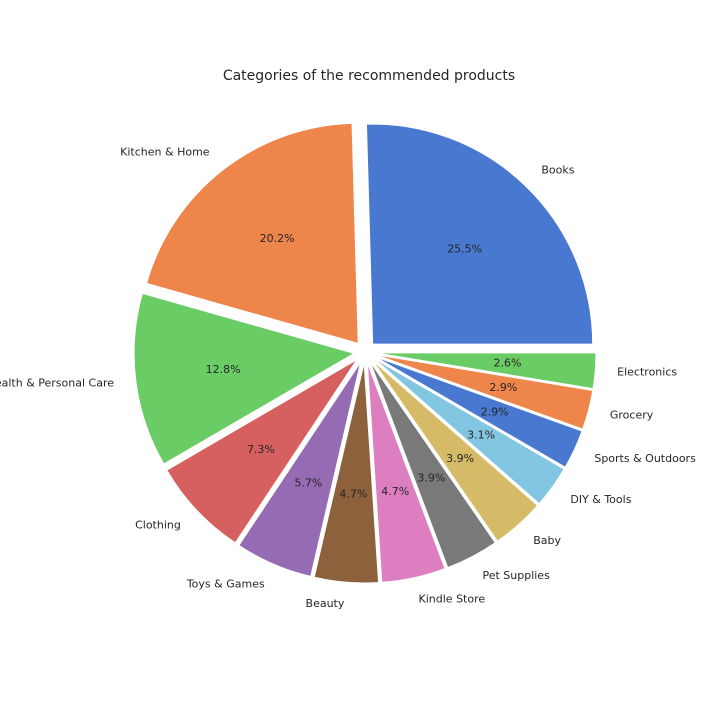 This screenshot has height=720, width=720. What do you see at coordinates (481, 435) in the screenshot?
I see `pct-diy-and-tools: 3.1%` at bounding box center [481, 435].